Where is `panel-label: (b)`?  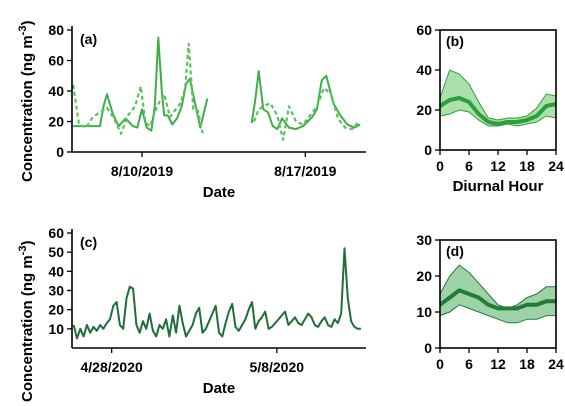
panel-label: (b) is located at coordinates (455, 41).